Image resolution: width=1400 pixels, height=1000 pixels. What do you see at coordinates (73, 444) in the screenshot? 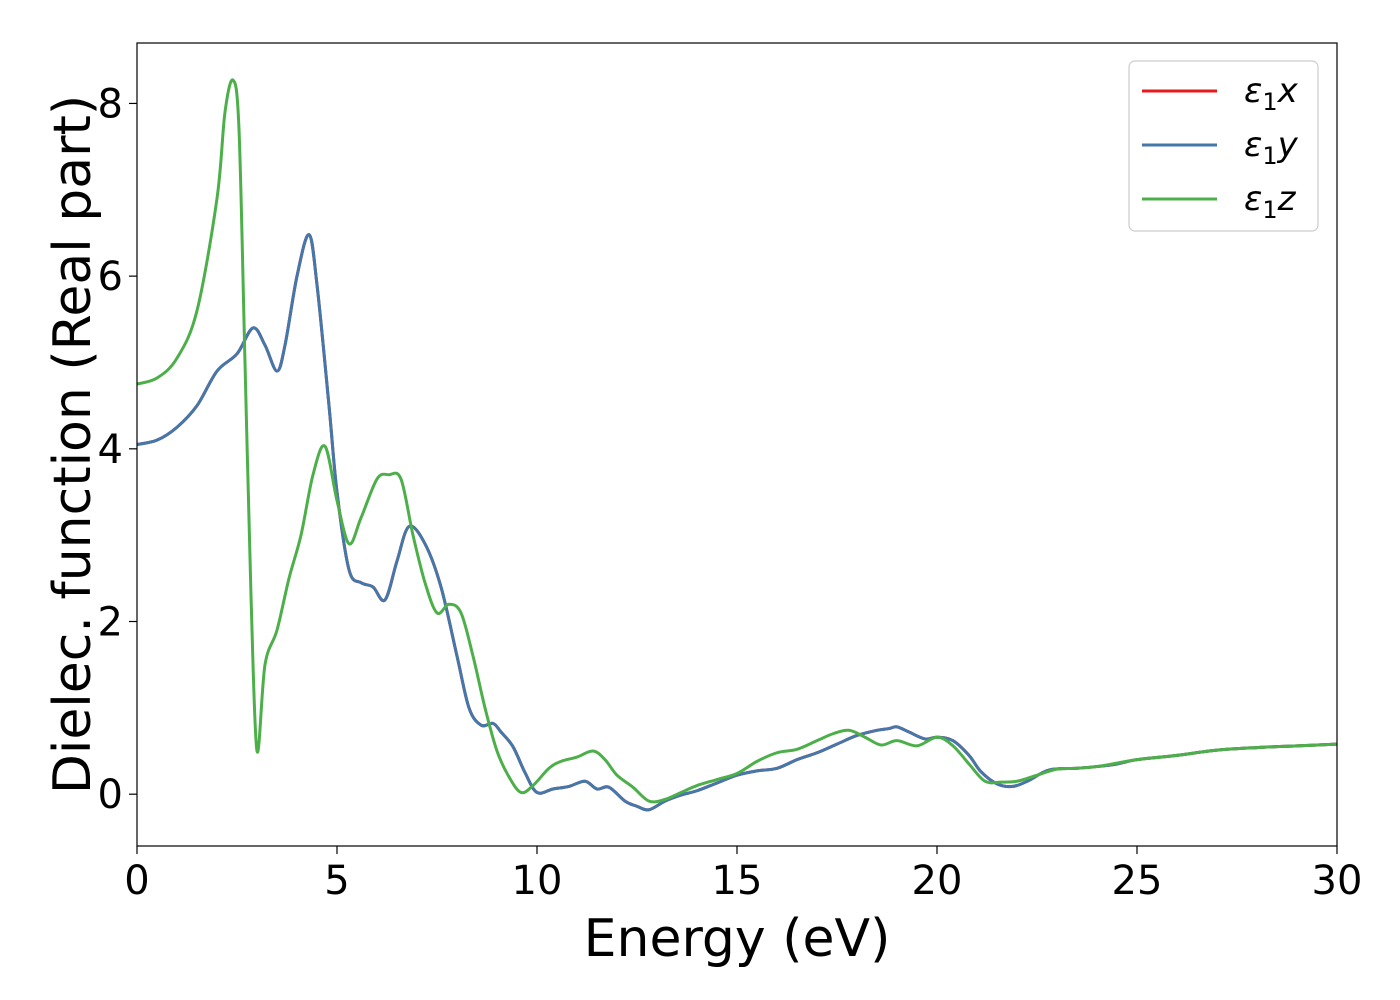
I see `y-axis-label: Dielec. function (Real part)` at bounding box center [73, 444].